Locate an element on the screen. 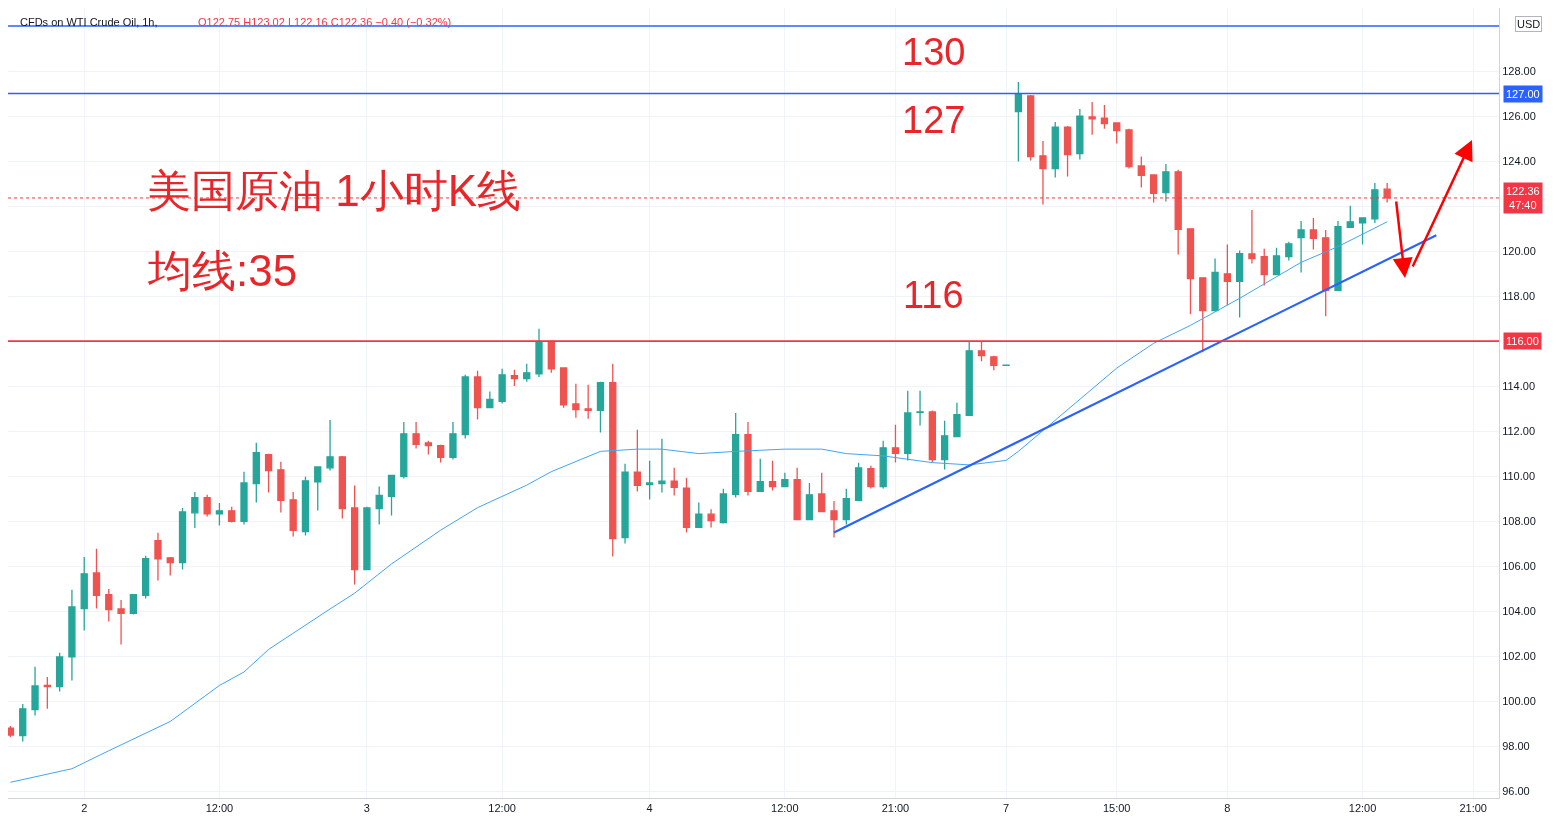 The width and height of the screenshot is (1559, 826). annotation: 美国原油 1小时K线 is located at coordinates (334, 190).